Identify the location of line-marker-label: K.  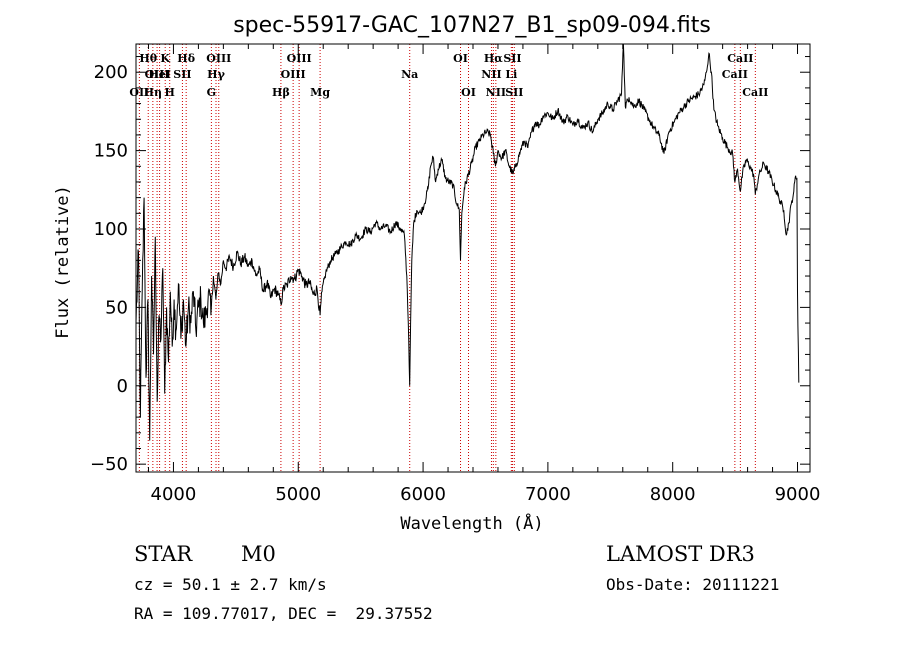
(165, 58).